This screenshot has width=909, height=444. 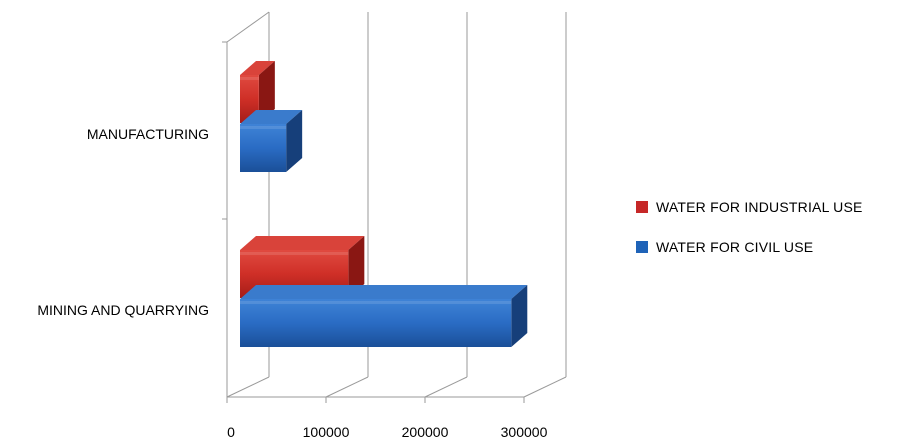 I want to click on x-tick-label-300000: 300000, so click(x=524, y=432).